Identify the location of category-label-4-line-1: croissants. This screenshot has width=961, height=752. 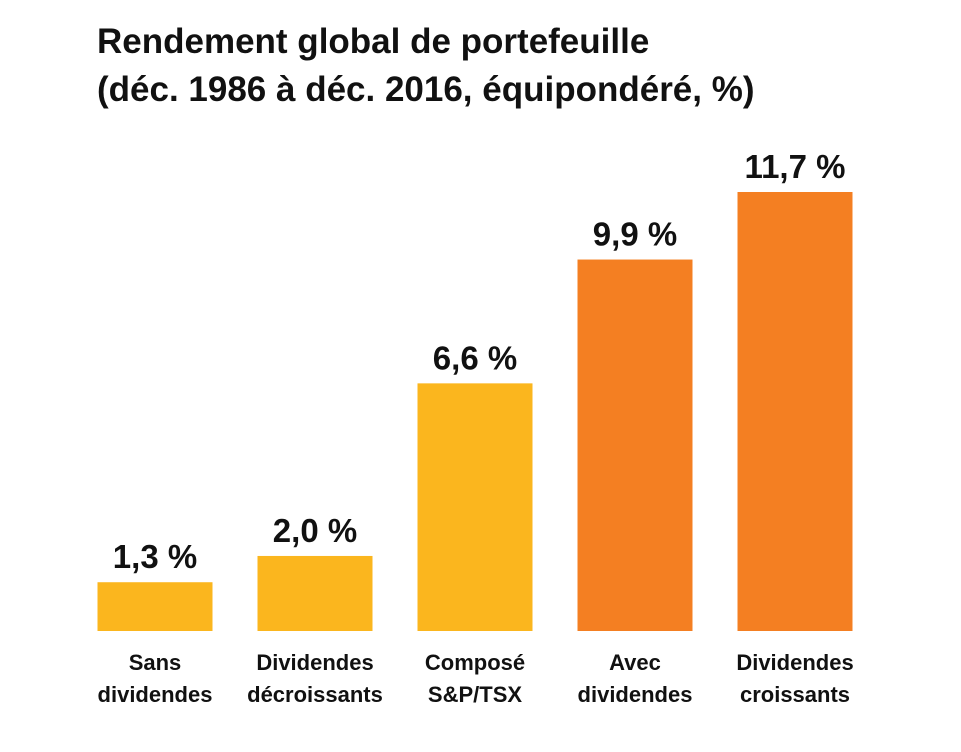
(795, 694).